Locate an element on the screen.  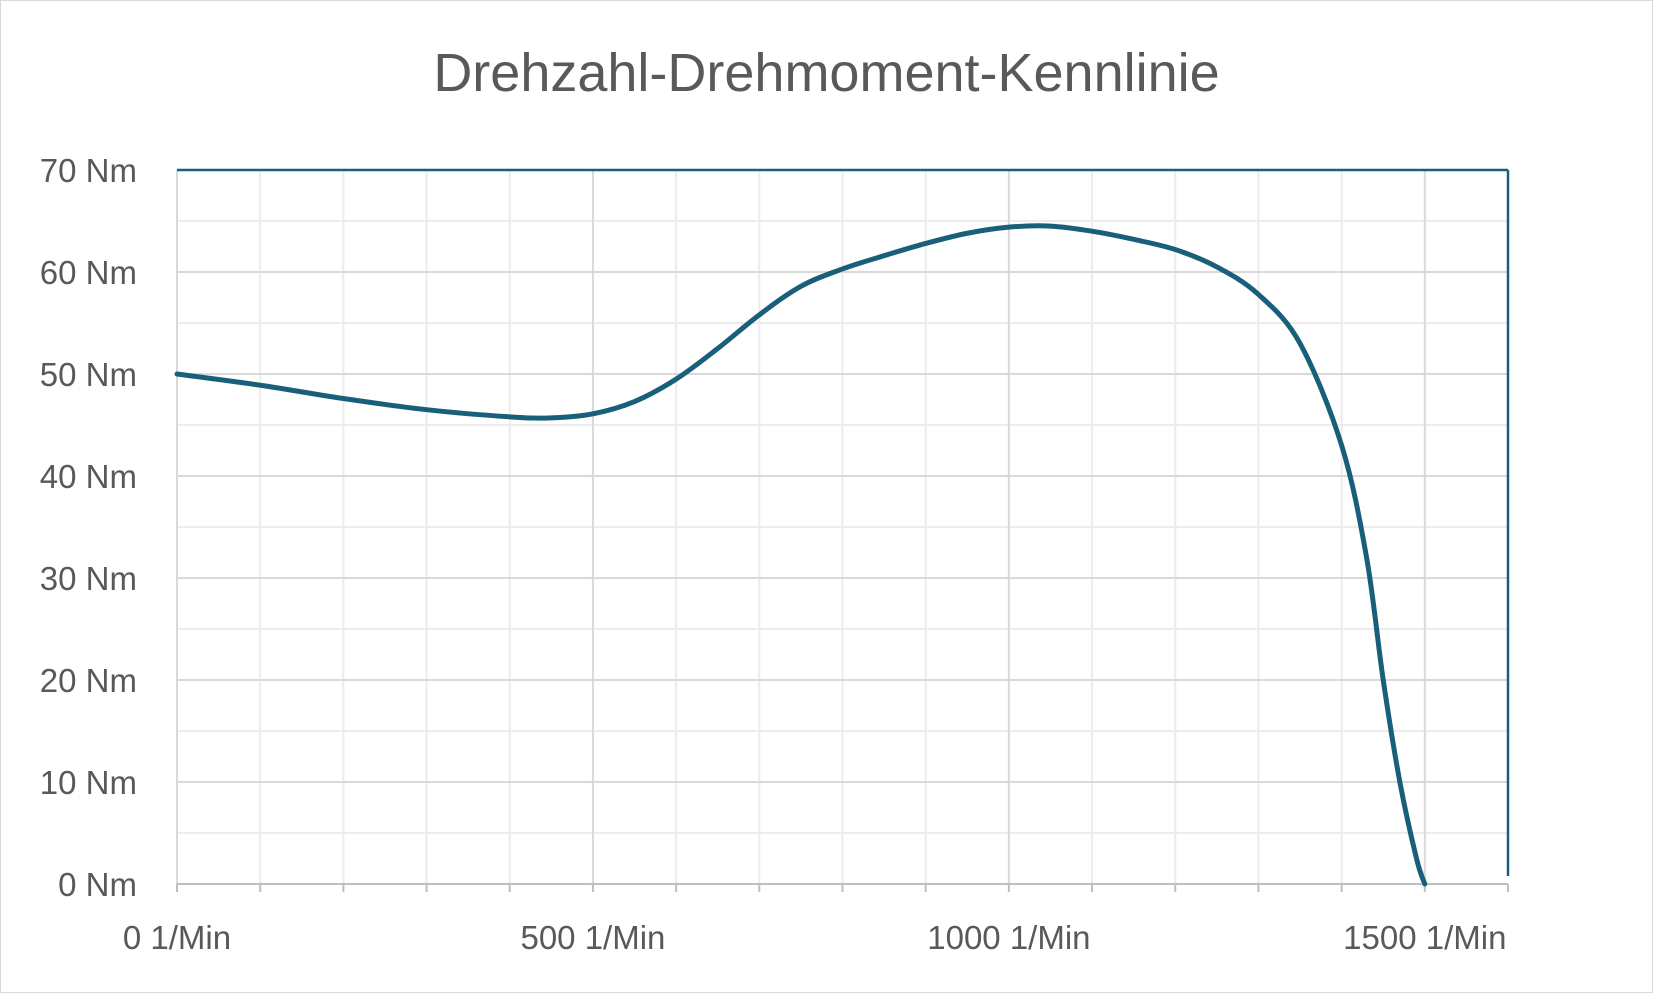
y-tick-label: 10 Nm is located at coordinates (88, 782).